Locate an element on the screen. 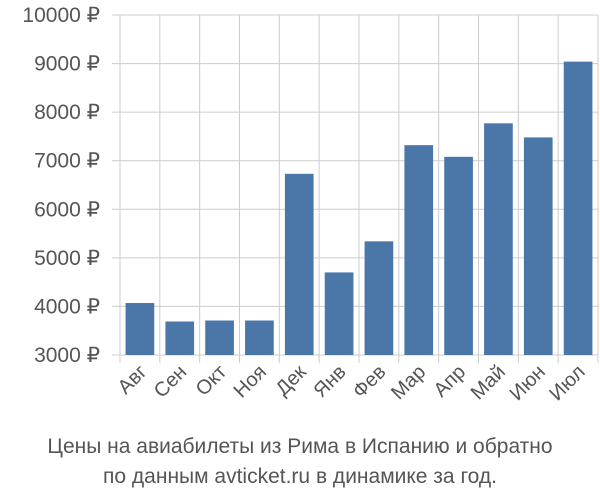  y-tick-label: 3000 ₽ is located at coordinates (67, 355).